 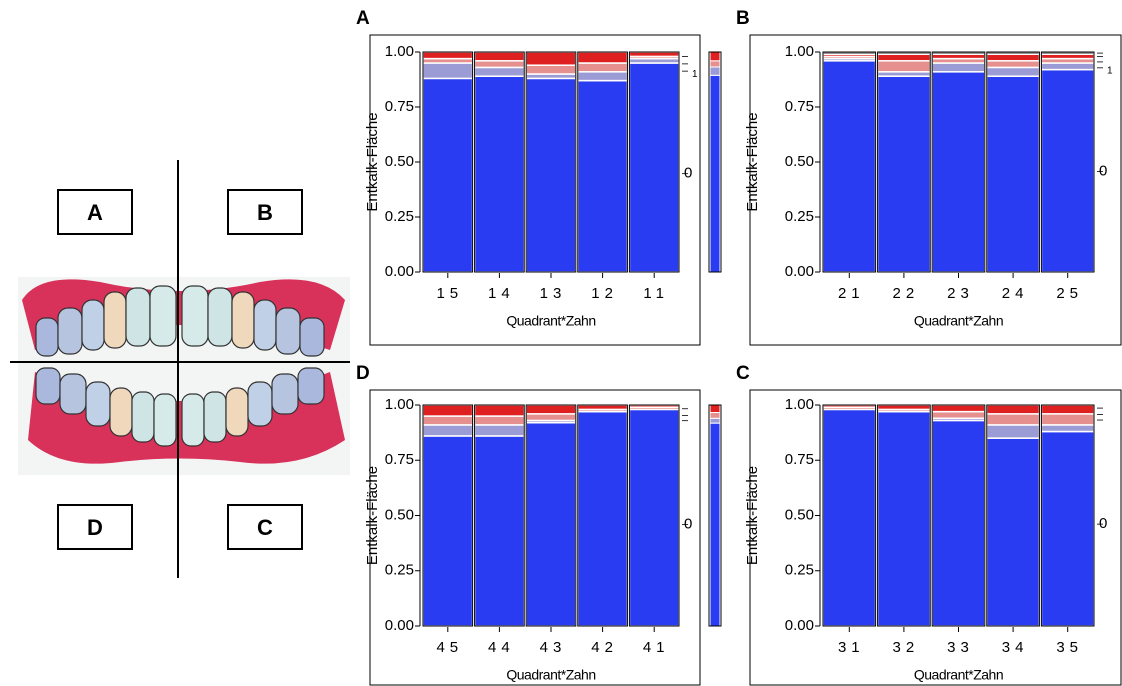 I want to click on y-tick-label: 1.00, so click(x=799, y=51).